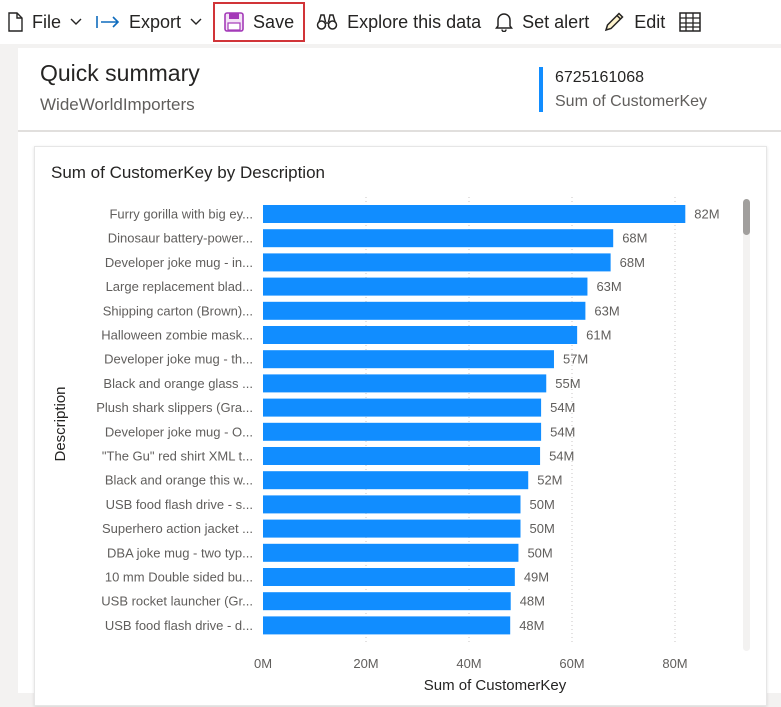 This screenshot has height=707, width=781. What do you see at coordinates (746, 425) in the screenshot?
I see `chart-scrollbar` at bounding box center [746, 425].